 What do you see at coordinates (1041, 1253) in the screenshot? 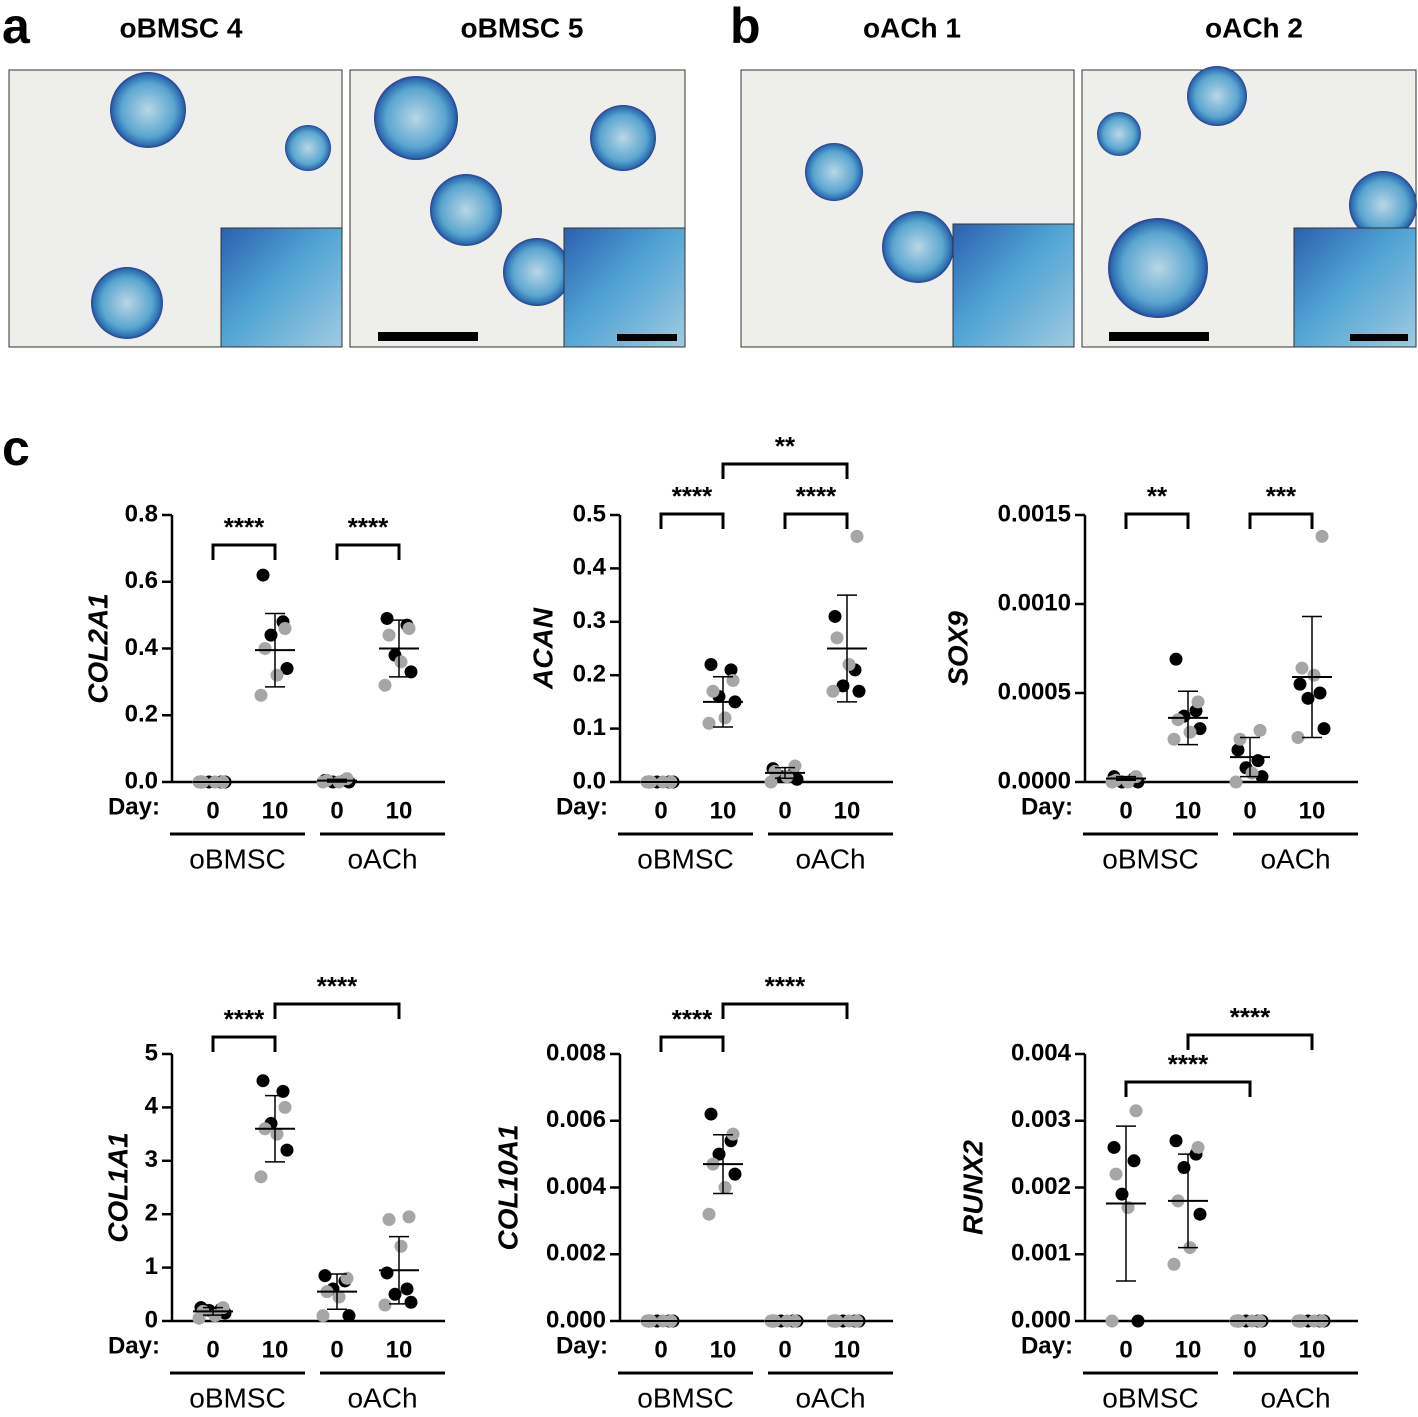
I see `y-tick-label: 0.001` at bounding box center [1041, 1253].